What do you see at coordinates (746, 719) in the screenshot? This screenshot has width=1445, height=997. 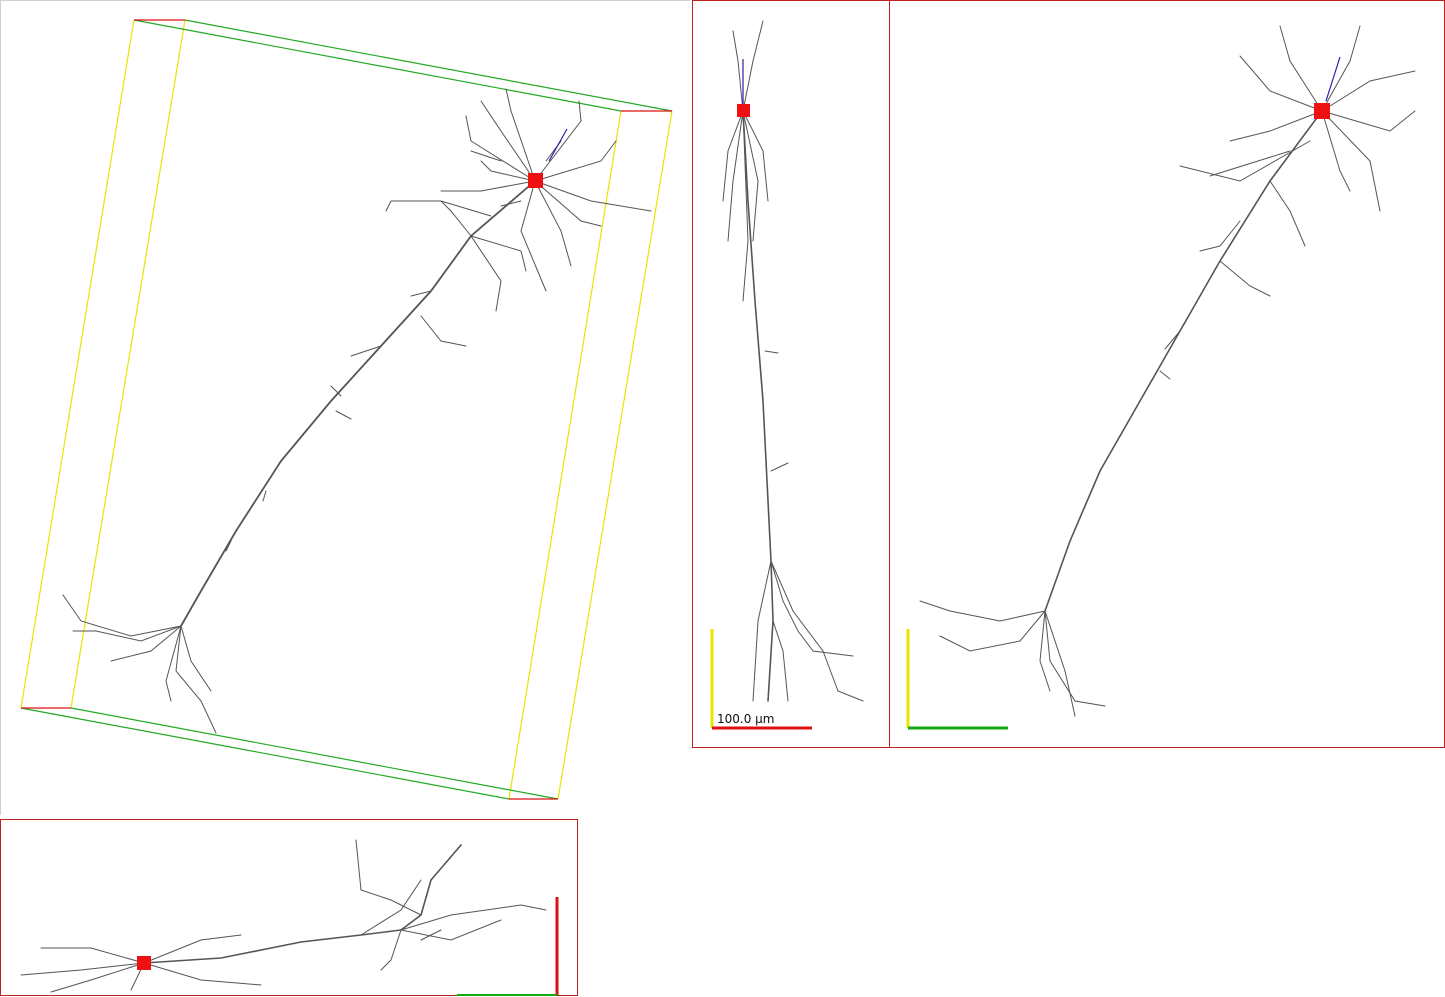 I see `scale-bar-label: 100.0 µm` at bounding box center [746, 719].